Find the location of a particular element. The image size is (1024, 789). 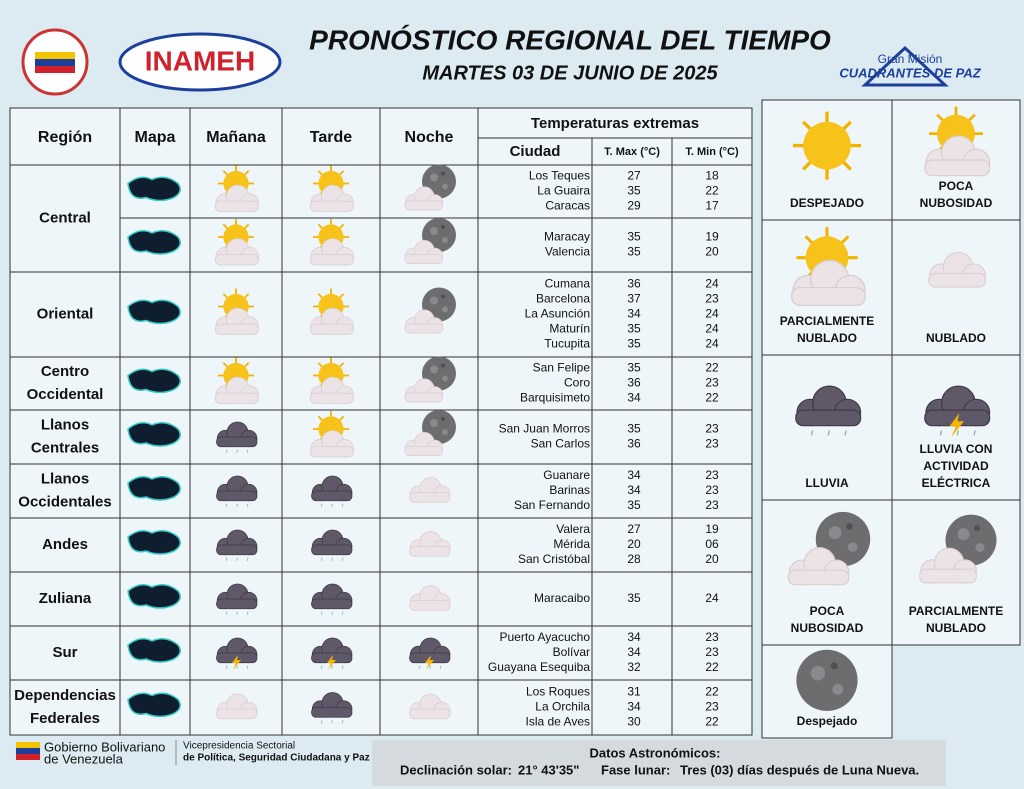

temp-max: 35 is located at coordinates (634, 598).